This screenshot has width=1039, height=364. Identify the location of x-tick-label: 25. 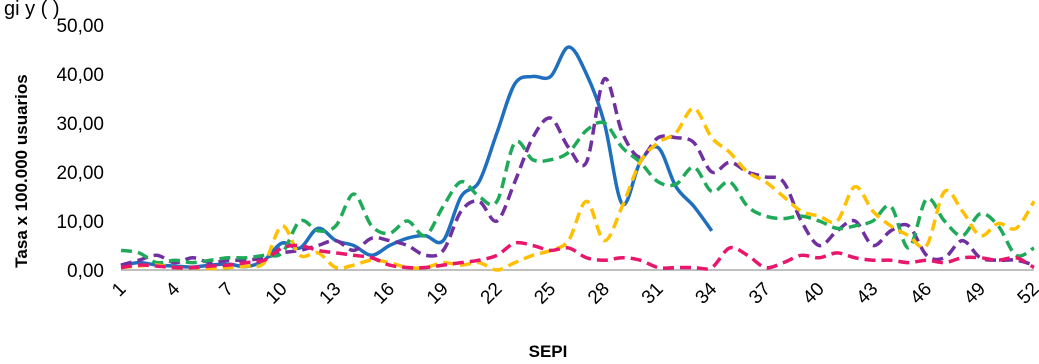
(545, 294).